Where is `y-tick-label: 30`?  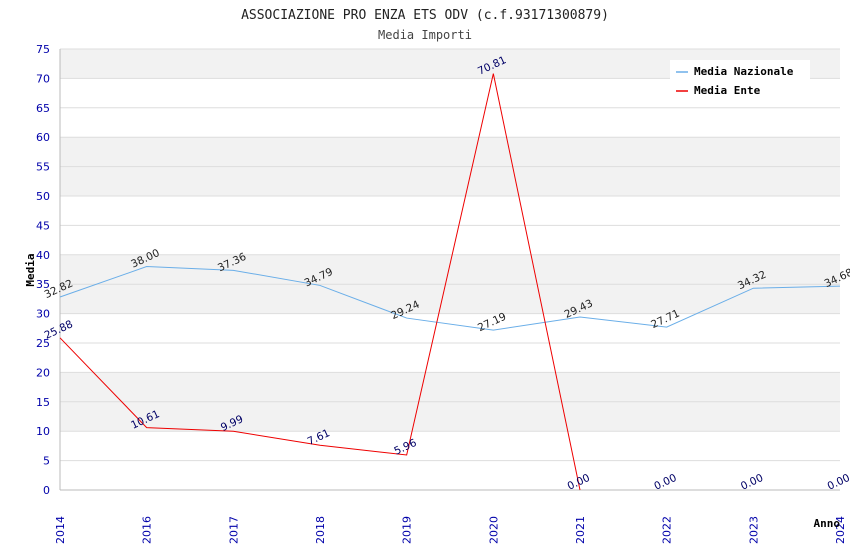 y-tick-label: 30 is located at coordinates (43, 314).